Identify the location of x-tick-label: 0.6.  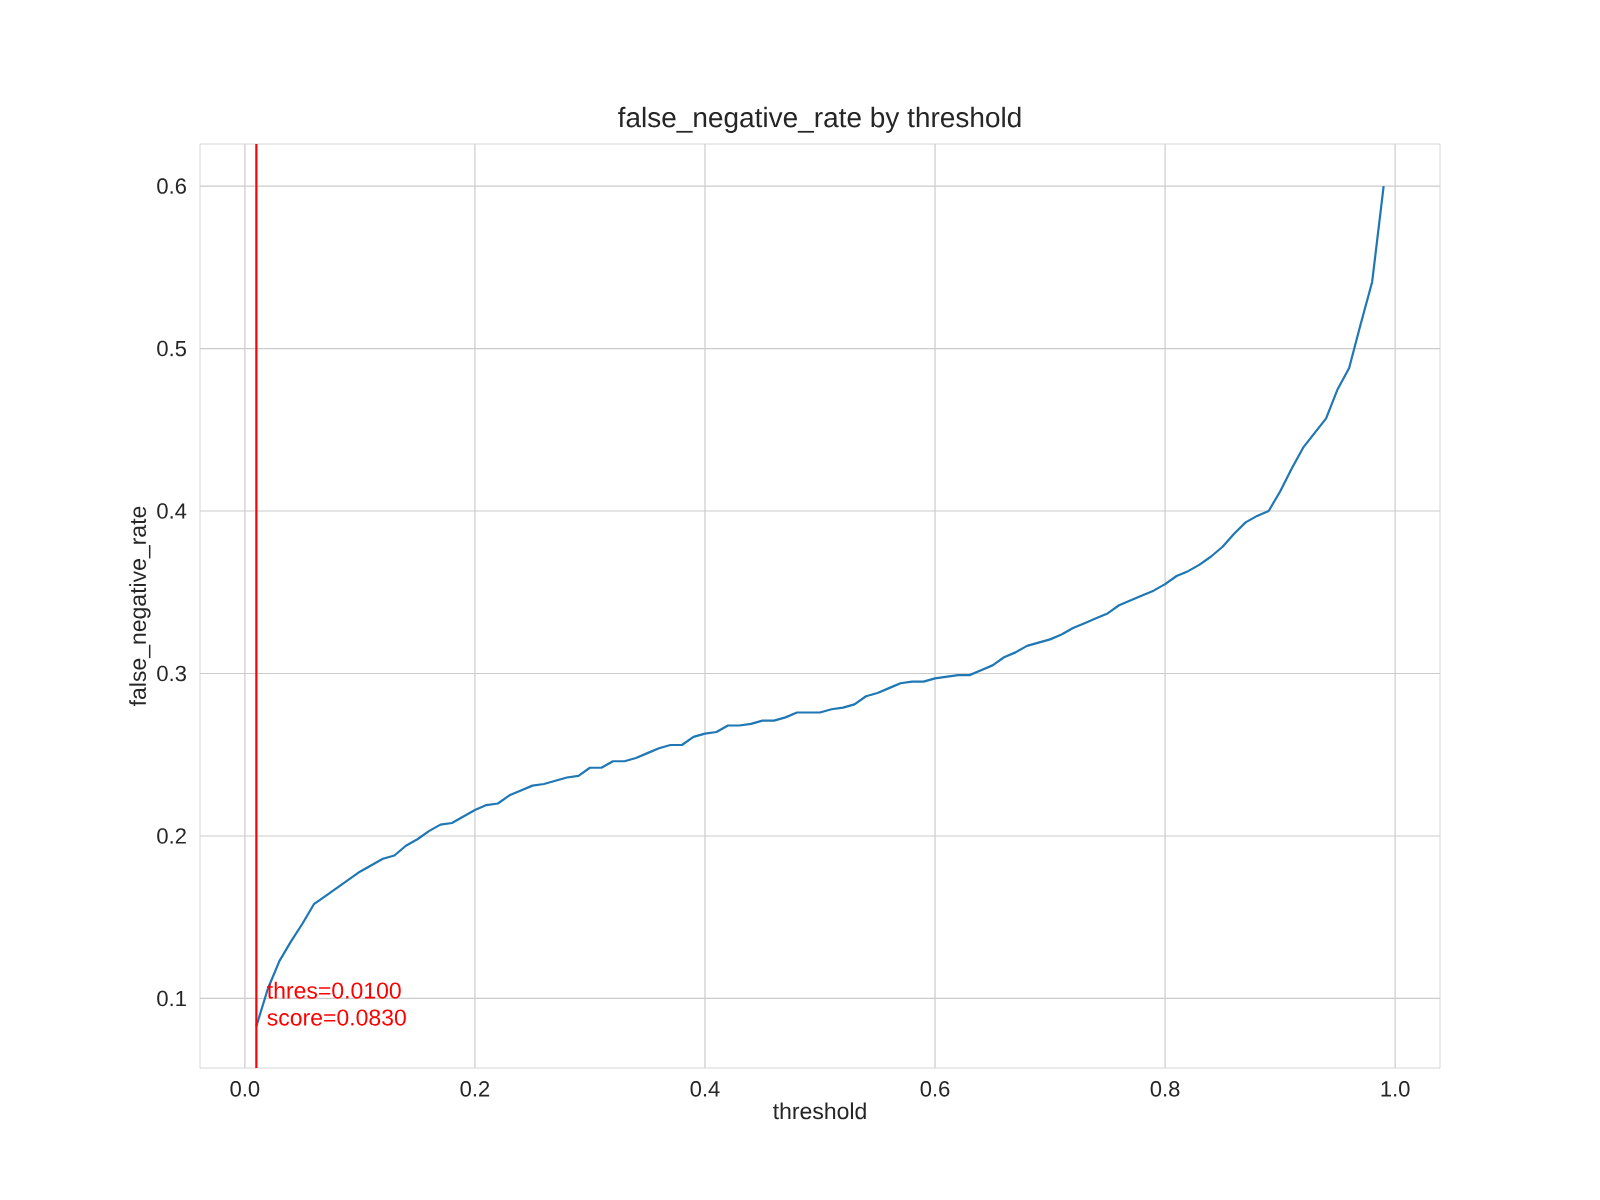
(935, 1089).